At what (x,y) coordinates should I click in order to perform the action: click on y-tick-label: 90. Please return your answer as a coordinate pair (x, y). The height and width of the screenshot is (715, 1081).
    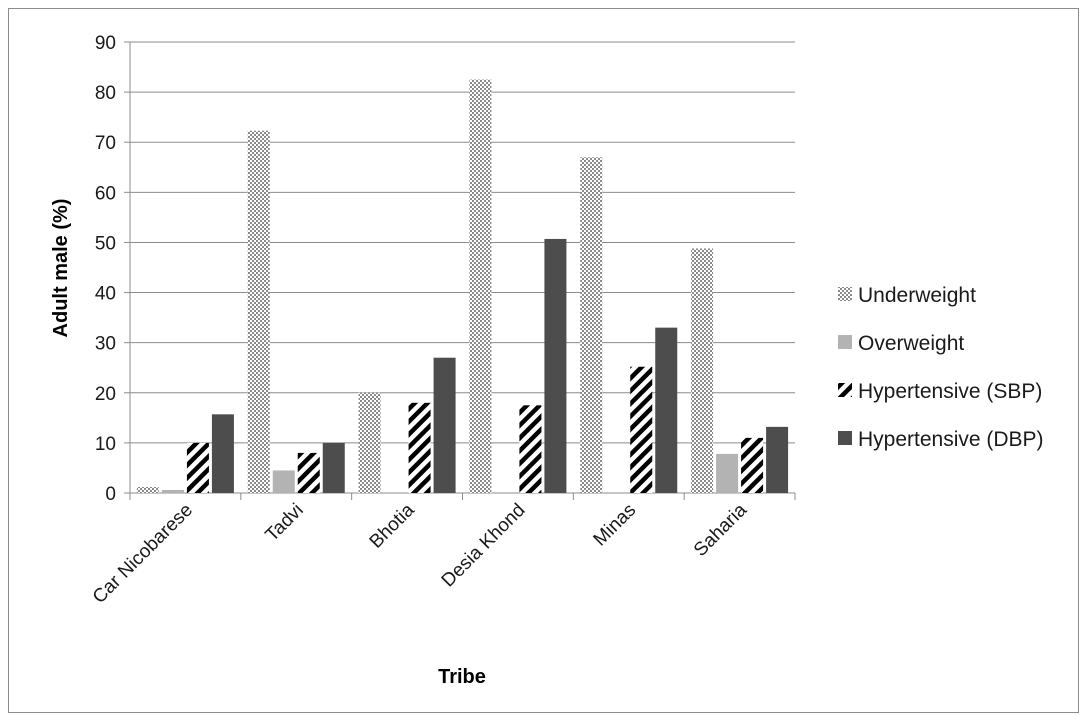
    Looking at the image, I should click on (105, 43).